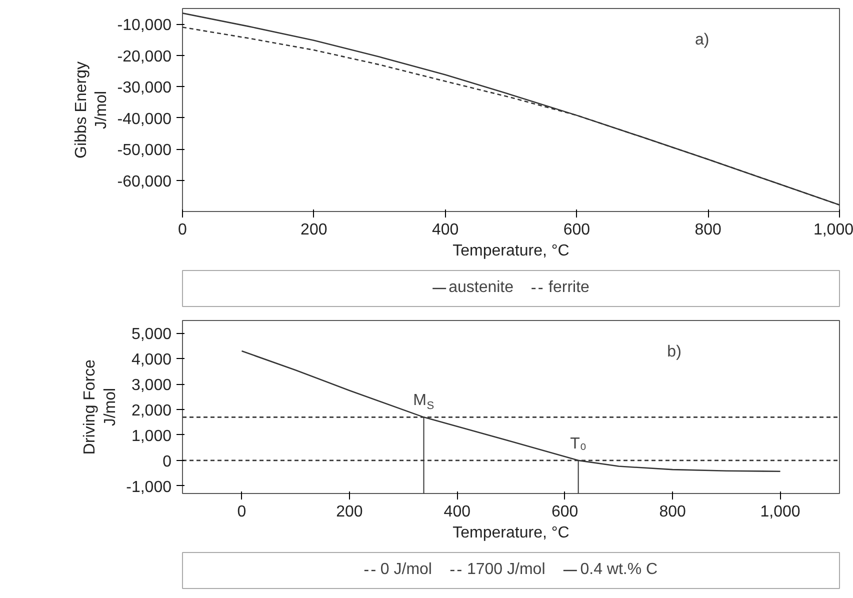  What do you see at coordinates (151, 335) in the screenshot?
I see `y-tick-label: 5,000` at bounding box center [151, 335].